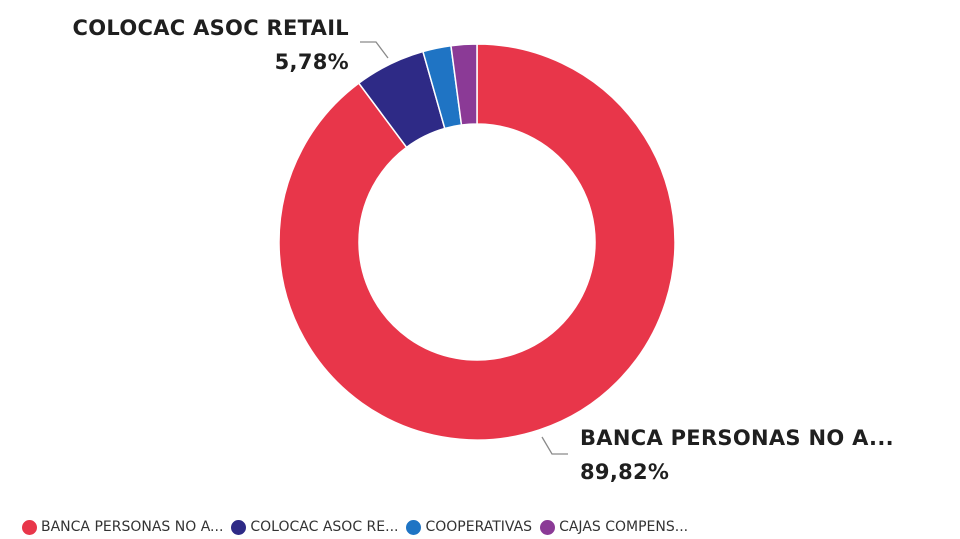 This screenshot has height=539, width=960. I want to click on legend-swatch-cooperativas, so click(414, 527).